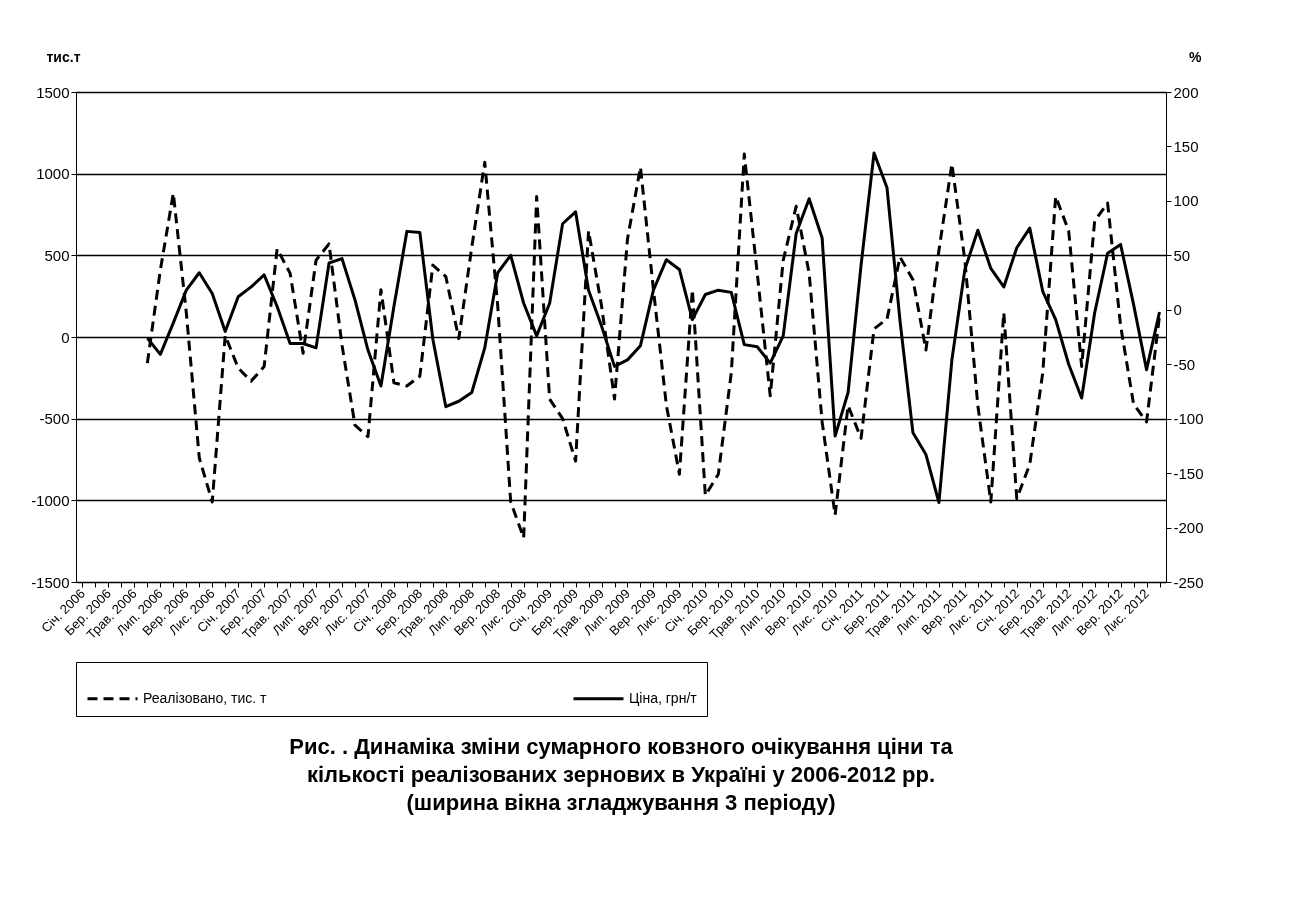  I want to click on y2-tick-label: -150, so click(1188, 473).